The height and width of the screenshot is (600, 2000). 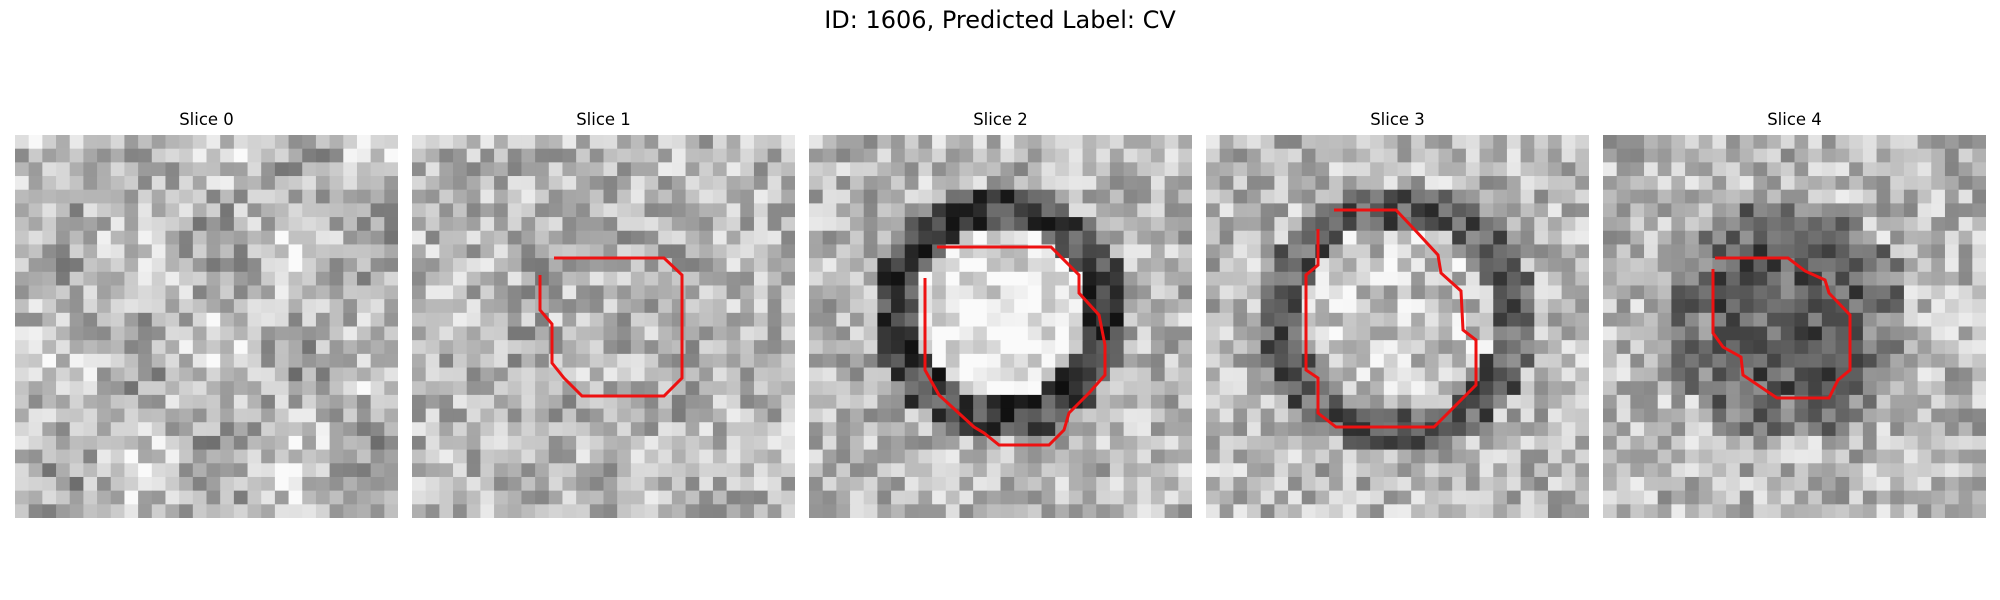 I want to click on slice-panel-2: Slice 2, so click(x=1000, y=312).